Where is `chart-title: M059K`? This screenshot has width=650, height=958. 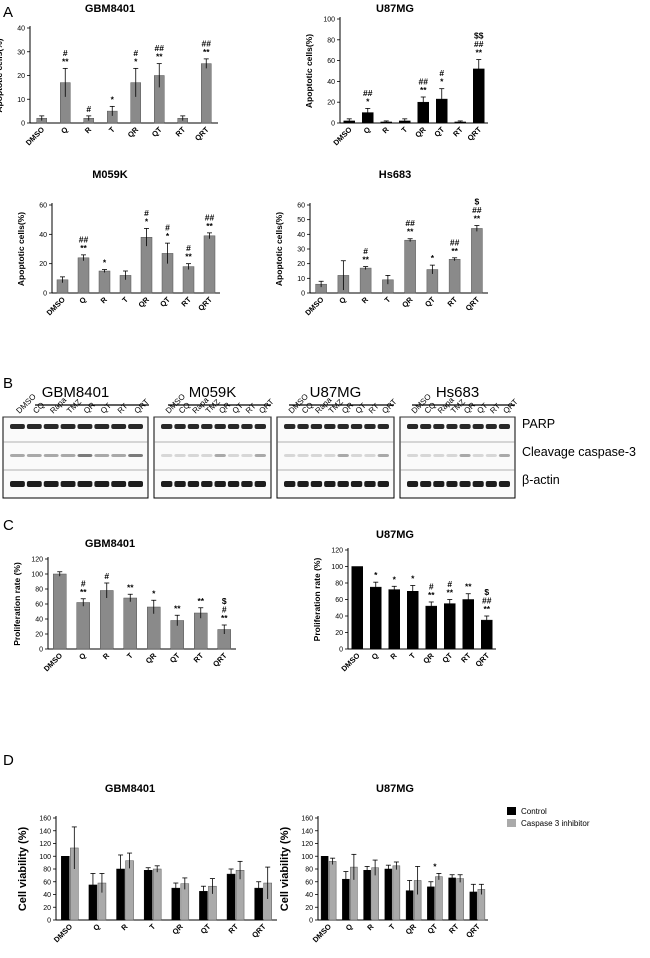
chart-title: M059K is located at coordinates (110, 175).